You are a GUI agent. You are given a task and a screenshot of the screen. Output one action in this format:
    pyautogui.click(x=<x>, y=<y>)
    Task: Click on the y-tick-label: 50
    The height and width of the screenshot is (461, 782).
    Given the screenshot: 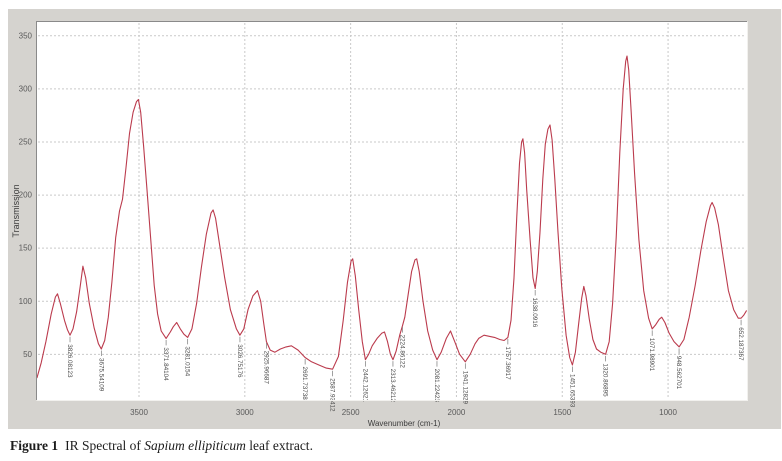 What is the action you would take?
    pyautogui.click(x=27, y=354)
    